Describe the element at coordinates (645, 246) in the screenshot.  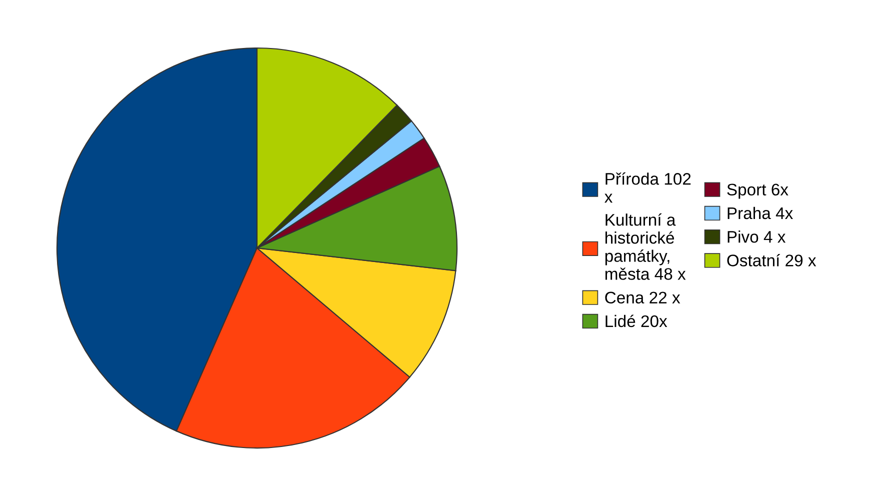
I see `legend-label: Kulturní a historické památky, města 48 x` at that location.